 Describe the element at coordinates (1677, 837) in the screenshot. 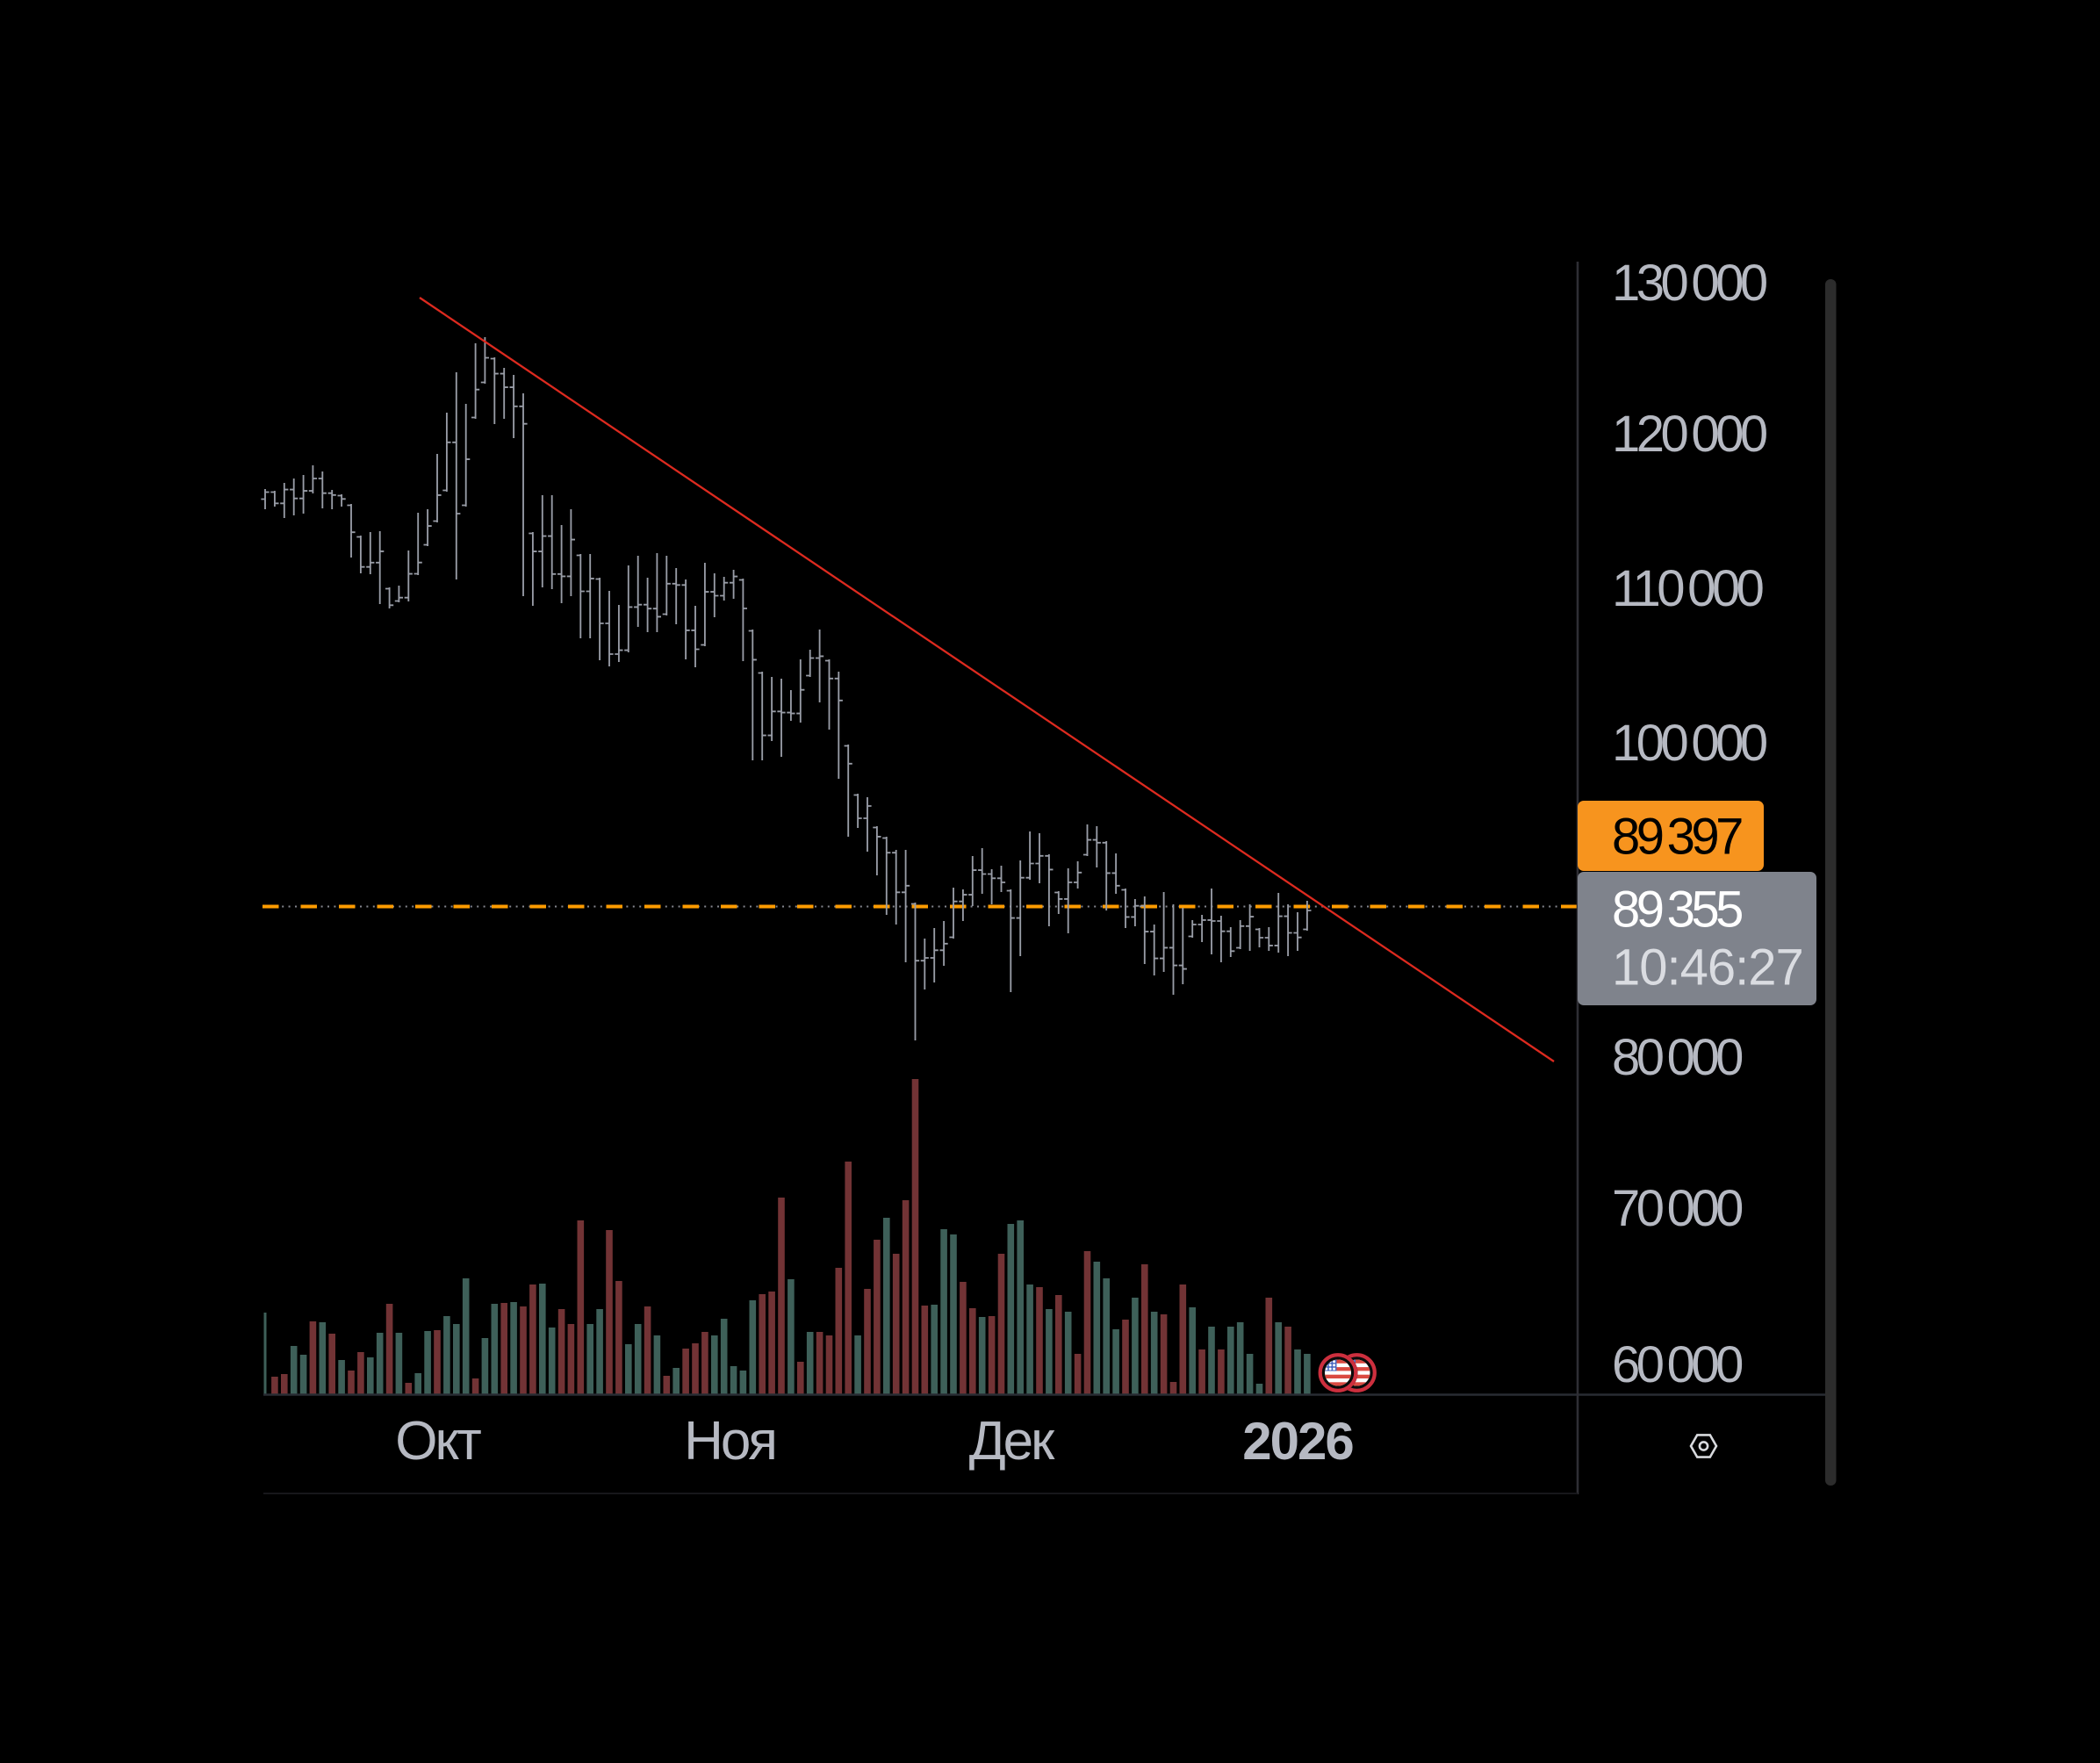

I see `svg-text: 89 397` at that location.